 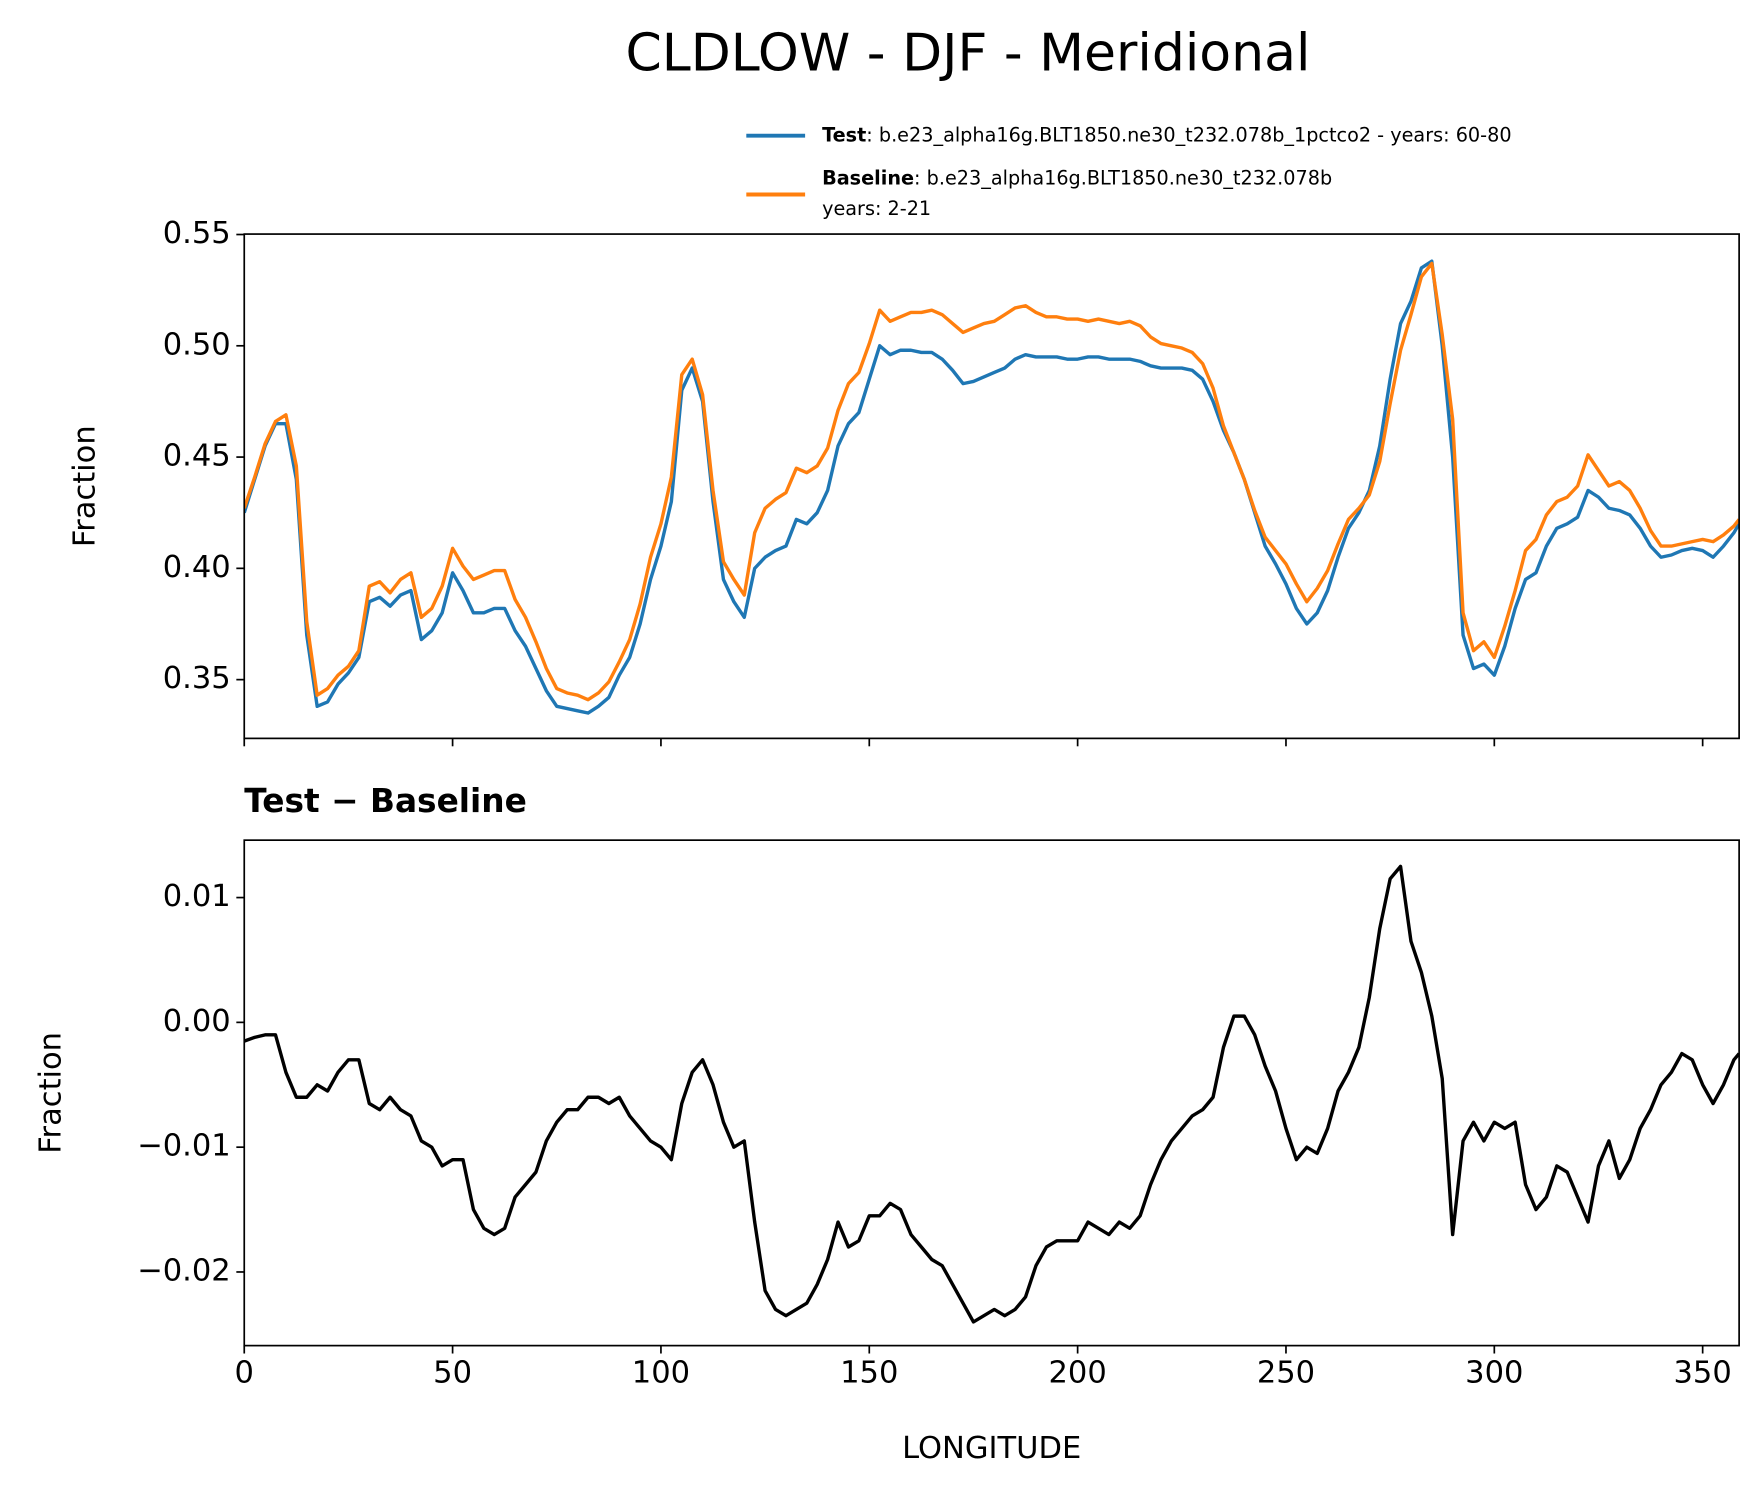 What do you see at coordinates (197, 456) in the screenshot?
I see `y-tick-label: 0.45` at bounding box center [197, 456].